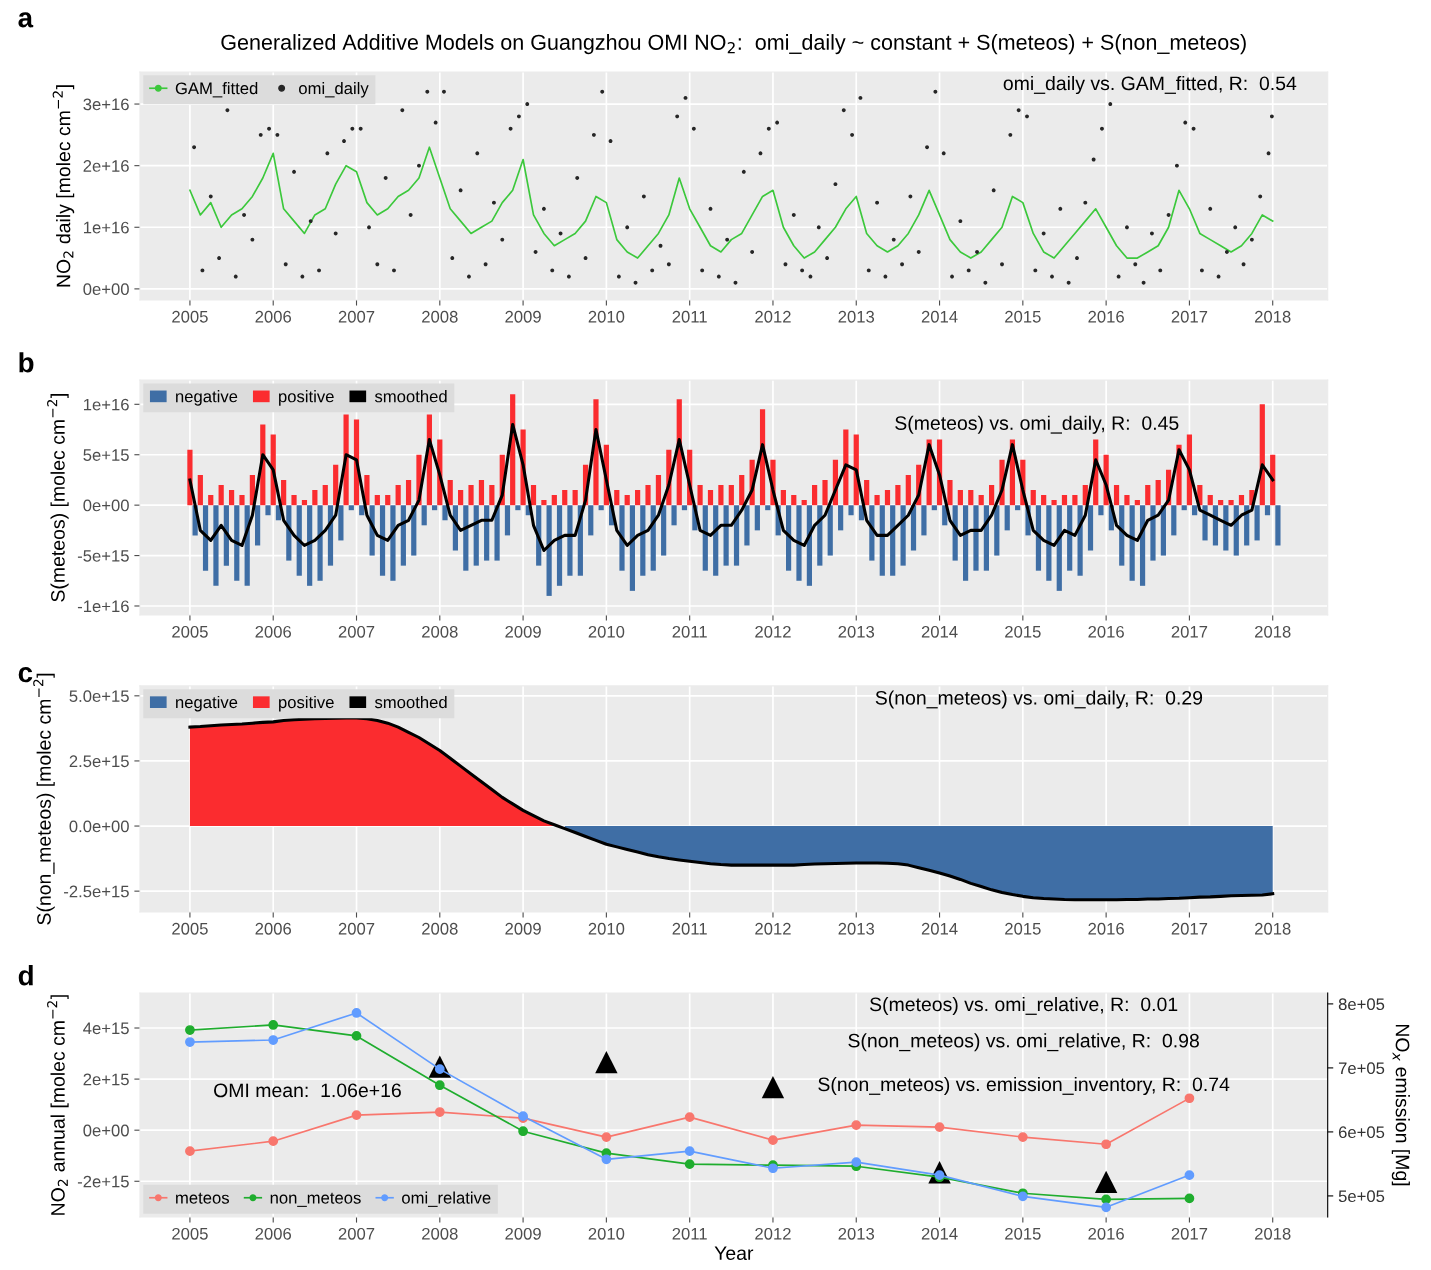 The height and width of the screenshot is (1270, 1431). Describe the element at coordinates (446, 1199) in the screenshot. I see `legend-label: omi_relative` at that location.